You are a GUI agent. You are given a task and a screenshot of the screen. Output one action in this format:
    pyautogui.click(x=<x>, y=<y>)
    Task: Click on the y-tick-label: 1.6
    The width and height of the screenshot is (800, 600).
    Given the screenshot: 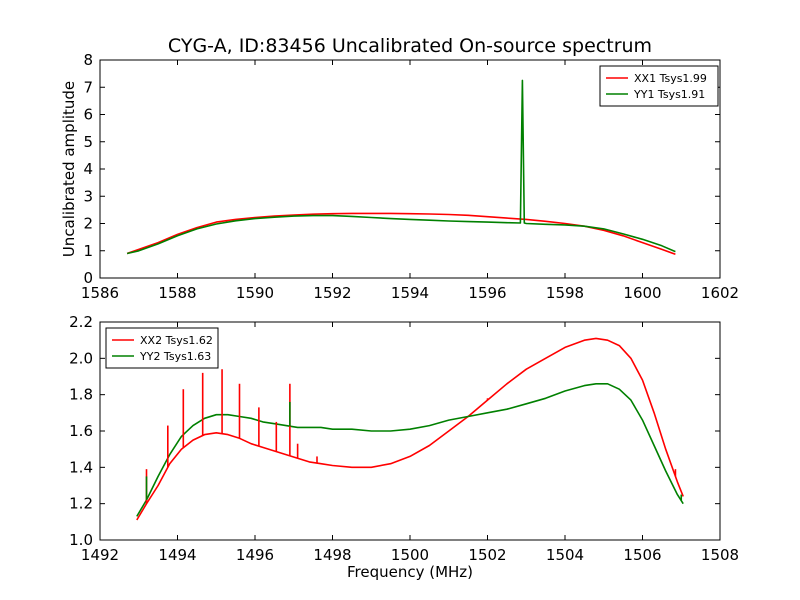 What is the action you would take?
    pyautogui.click(x=81, y=431)
    